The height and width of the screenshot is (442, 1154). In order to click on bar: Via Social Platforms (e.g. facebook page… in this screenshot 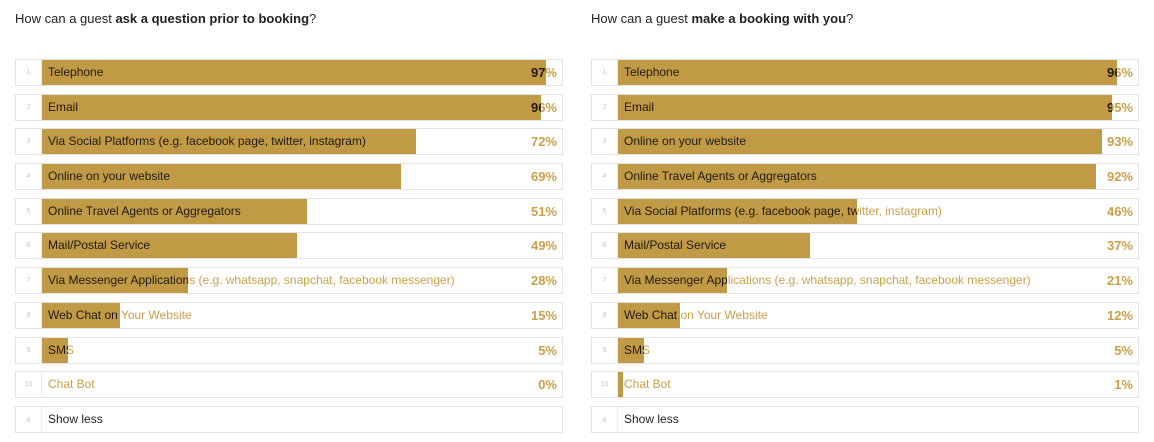, I will do `click(229, 142)`.